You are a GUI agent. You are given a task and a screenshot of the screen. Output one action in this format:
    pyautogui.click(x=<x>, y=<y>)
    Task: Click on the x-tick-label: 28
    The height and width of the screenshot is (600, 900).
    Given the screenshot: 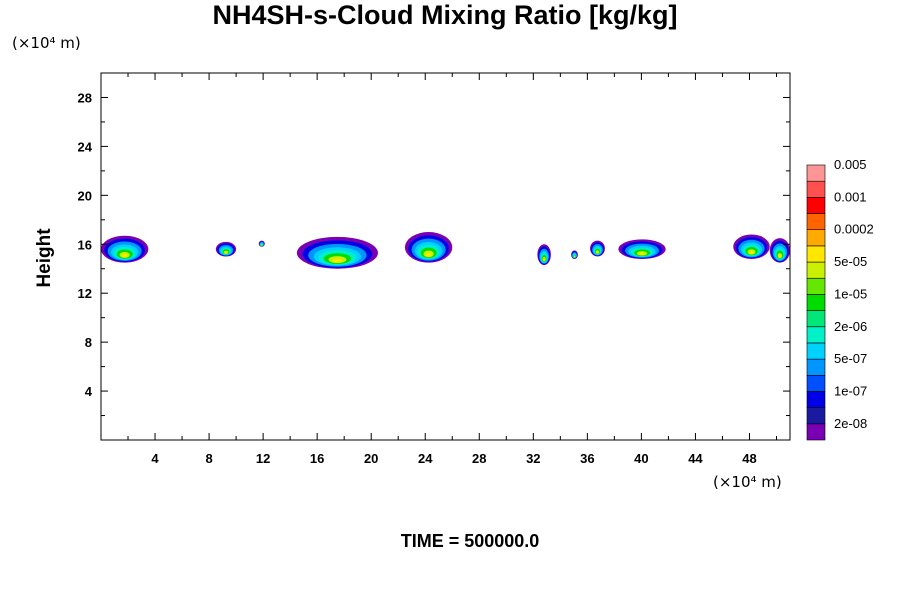 What is the action you would take?
    pyautogui.click(x=479, y=458)
    